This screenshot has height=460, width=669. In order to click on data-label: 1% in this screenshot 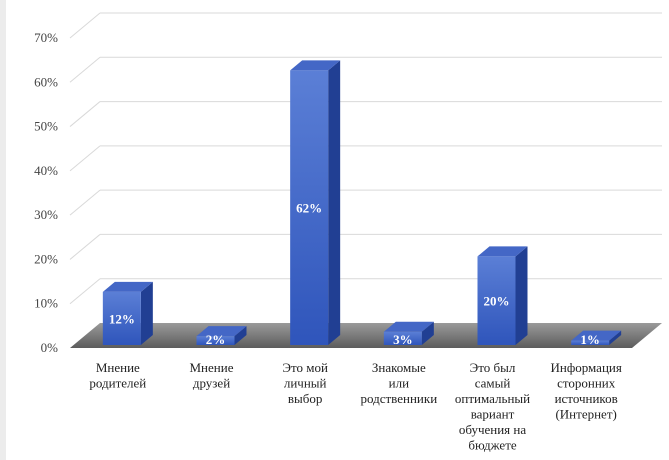, I will do `click(590, 339)`.